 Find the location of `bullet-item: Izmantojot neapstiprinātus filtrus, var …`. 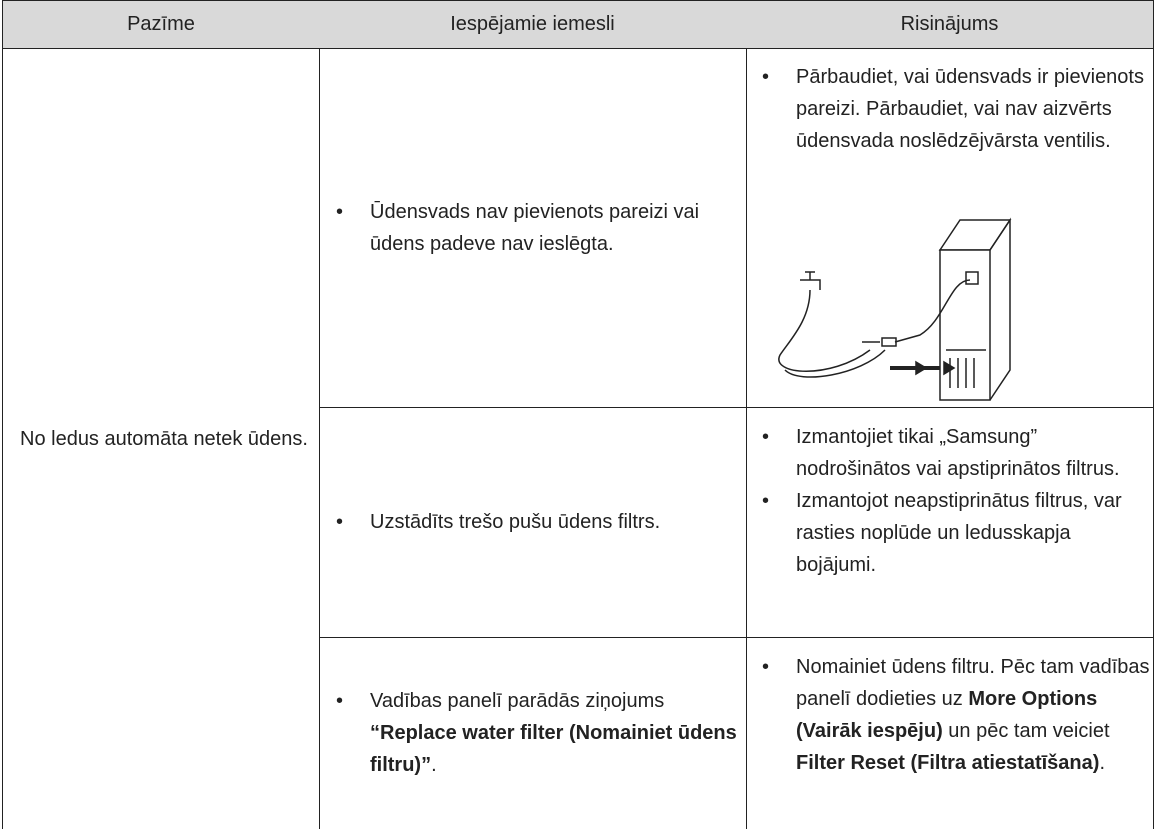

bullet-item: Izmantojot neapstiprinātus filtrus, var … is located at coordinates (955, 533).